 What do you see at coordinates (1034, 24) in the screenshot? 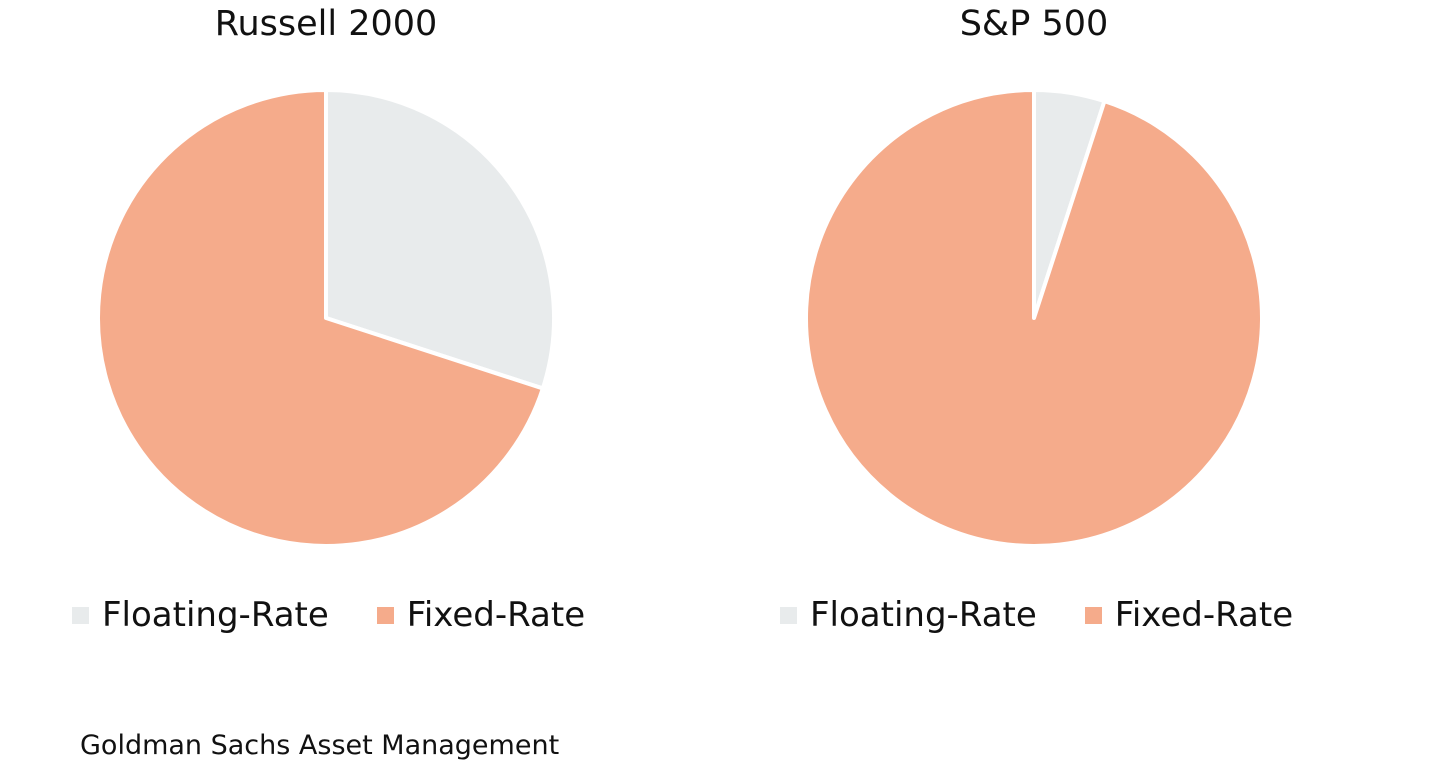
I see `chart-title: S&P 500` at bounding box center [1034, 24].